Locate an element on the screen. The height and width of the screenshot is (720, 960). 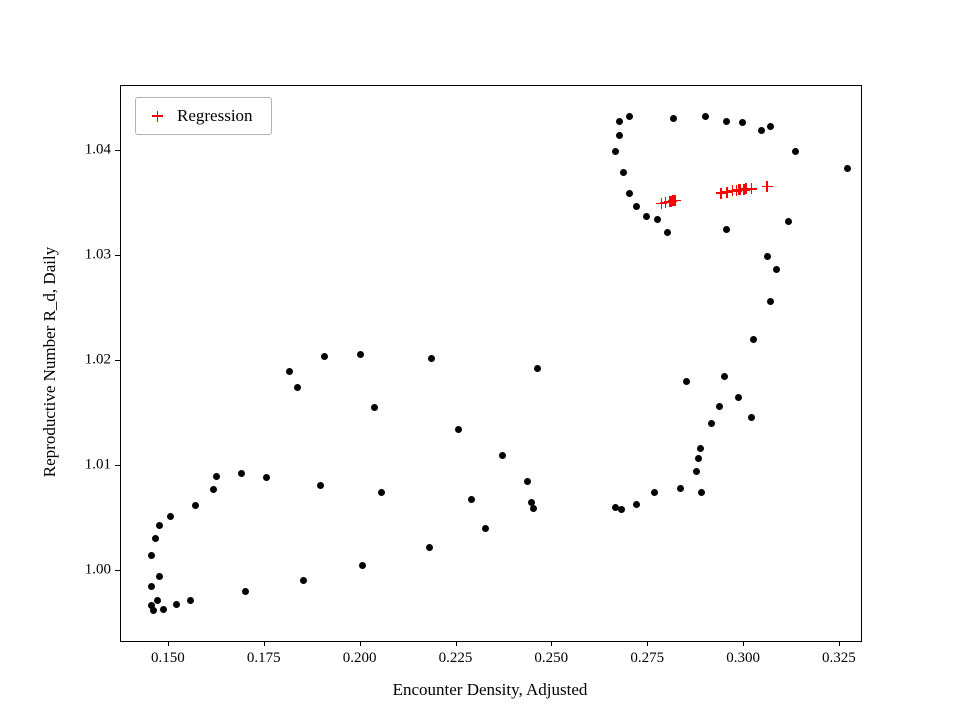
x-tick-label: 0.250 is located at coordinates (551, 658).